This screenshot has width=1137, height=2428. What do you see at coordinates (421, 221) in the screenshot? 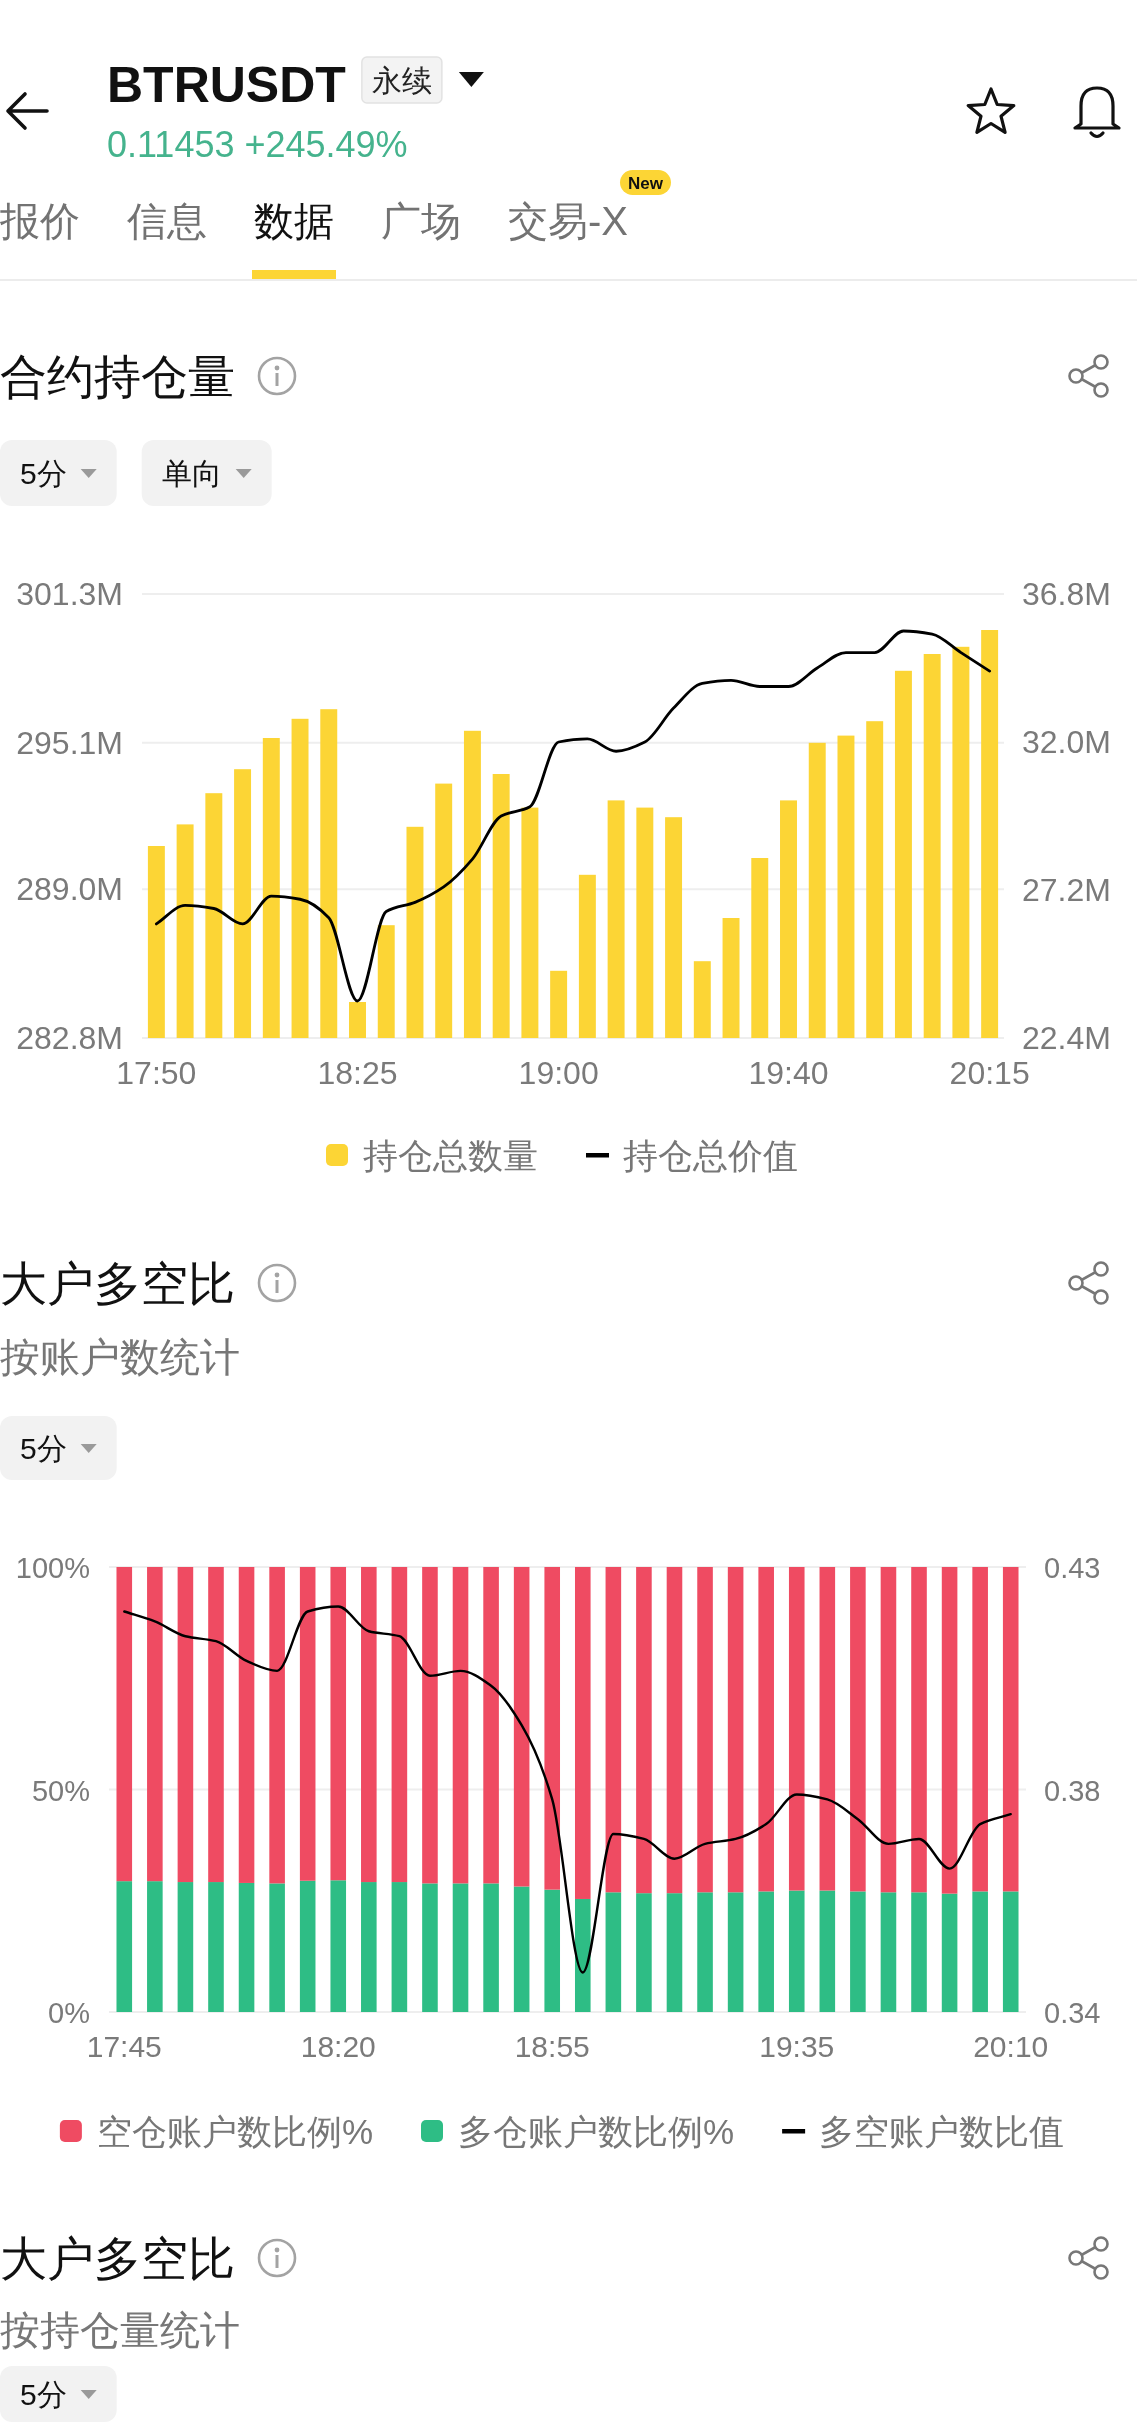
I see `text: 广场` at bounding box center [421, 221].